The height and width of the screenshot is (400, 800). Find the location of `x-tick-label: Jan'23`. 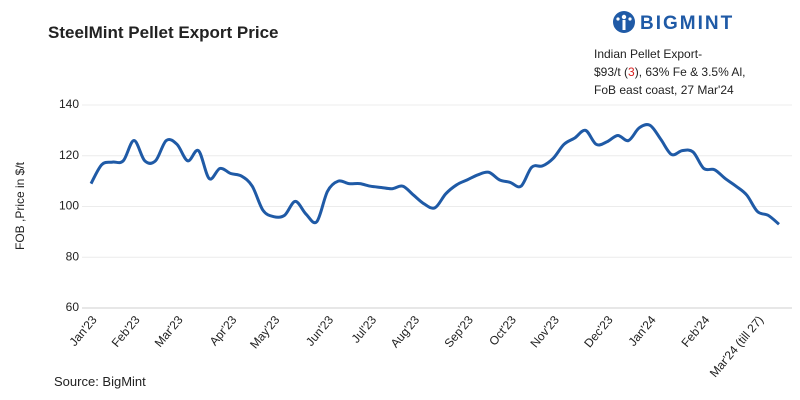

x-tick-label: Jan'23 is located at coordinates (83, 331).